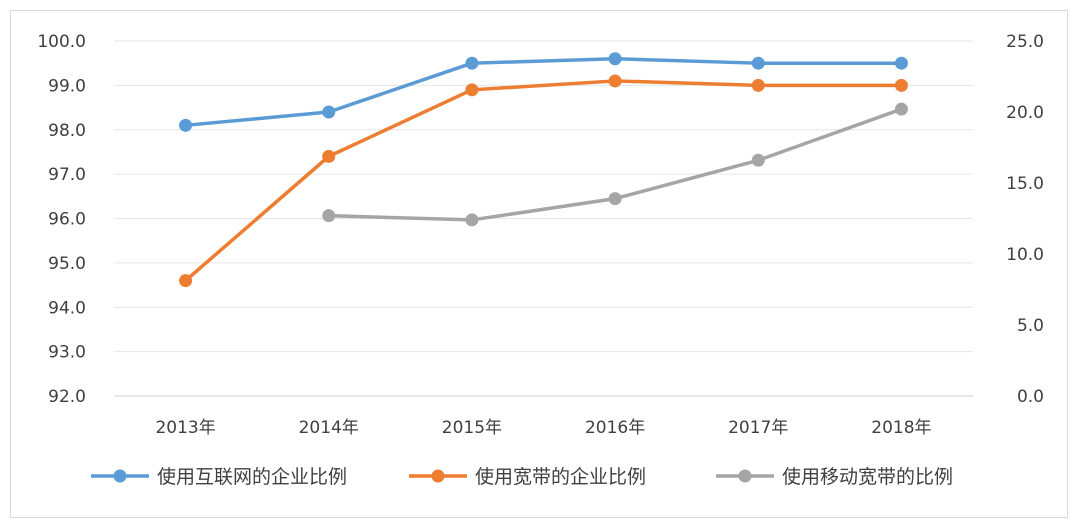  Describe the element at coordinates (1030, 326) in the screenshot. I see `y-right-tick-label: 5.0` at that location.